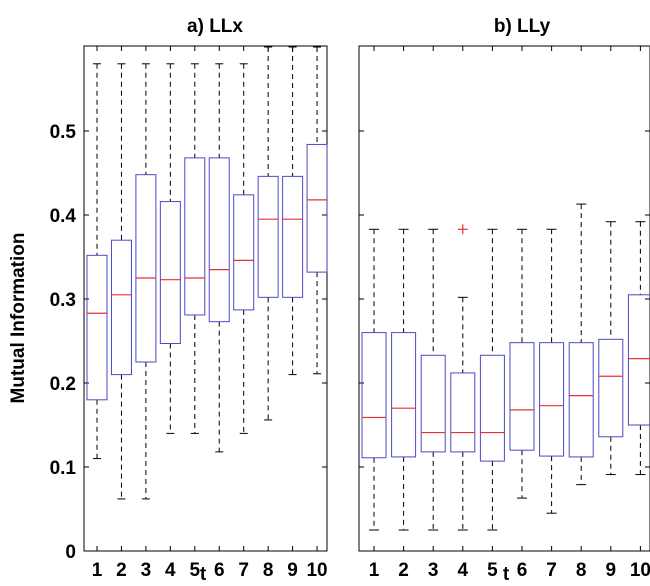 This screenshot has height=586, width=650. I want to click on y-tick-label: 0.4, so click(63, 216).